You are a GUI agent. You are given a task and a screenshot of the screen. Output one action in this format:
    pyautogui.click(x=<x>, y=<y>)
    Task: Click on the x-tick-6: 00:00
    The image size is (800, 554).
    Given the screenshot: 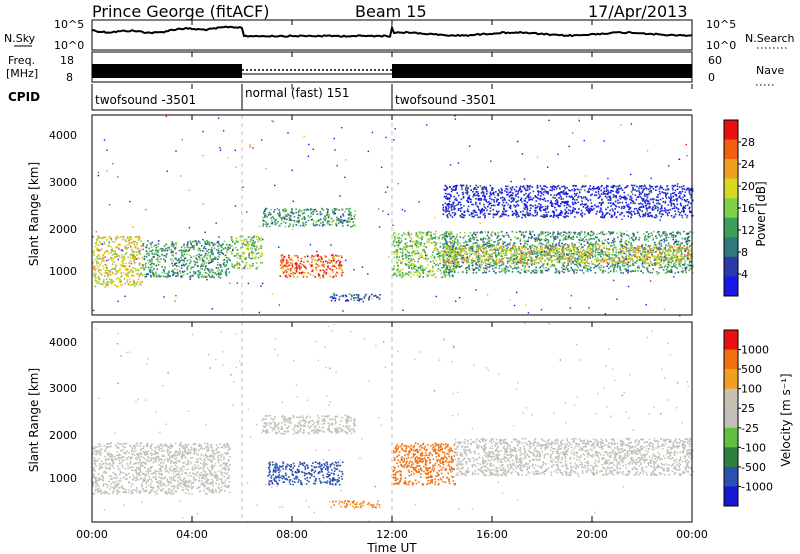 What is the action you would take?
    pyautogui.click(x=692, y=534)
    